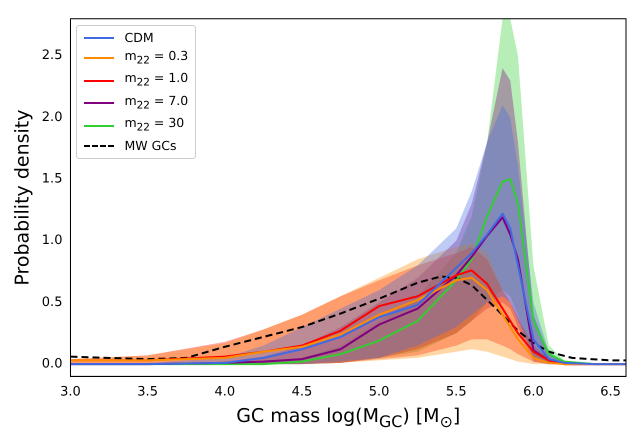 This screenshot has width=640, height=441. What do you see at coordinates (348, 418) in the screenshot?
I see `x-axis-title: GC mass log(M$_{GC}$) [M$_{⊙}$]` at bounding box center [348, 418].